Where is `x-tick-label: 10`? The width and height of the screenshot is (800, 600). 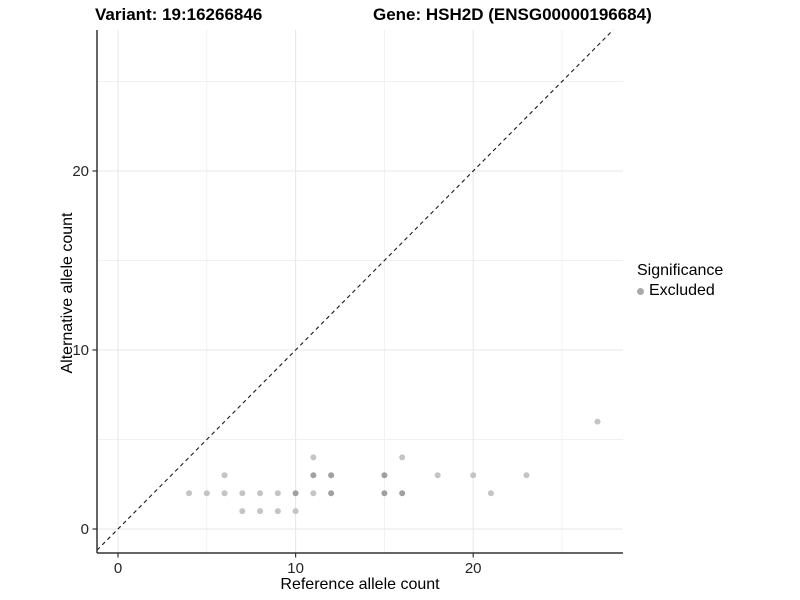 x-tick-label: 10 is located at coordinates (295, 568).